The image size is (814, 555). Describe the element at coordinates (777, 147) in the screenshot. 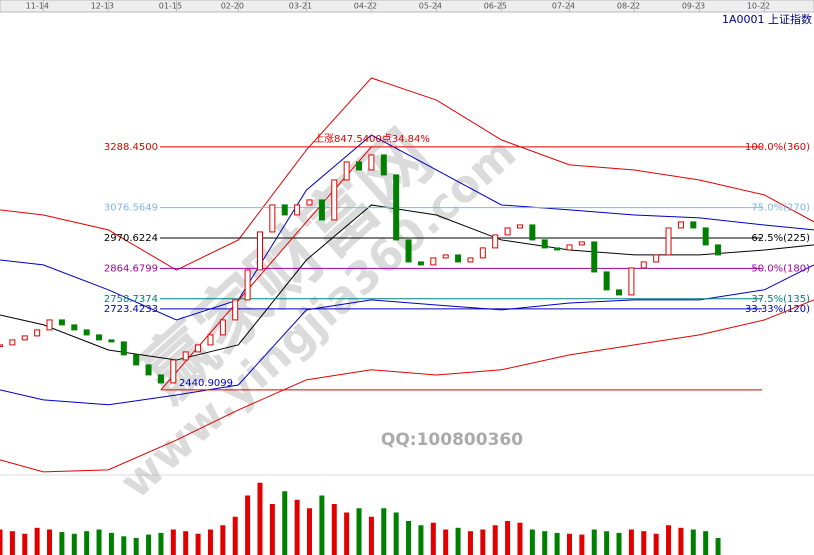

I see `level-ratio: 100.0%(360)` at that location.